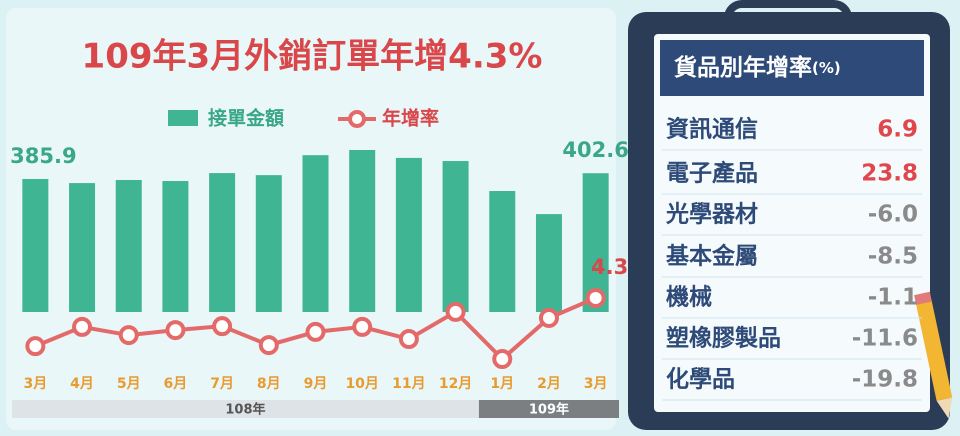 The height and width of the screenshot is (436, 960). Describe the element at coordinates (43, 156) in the screenshot. I see `bar-value-label: 385.9` at that location.